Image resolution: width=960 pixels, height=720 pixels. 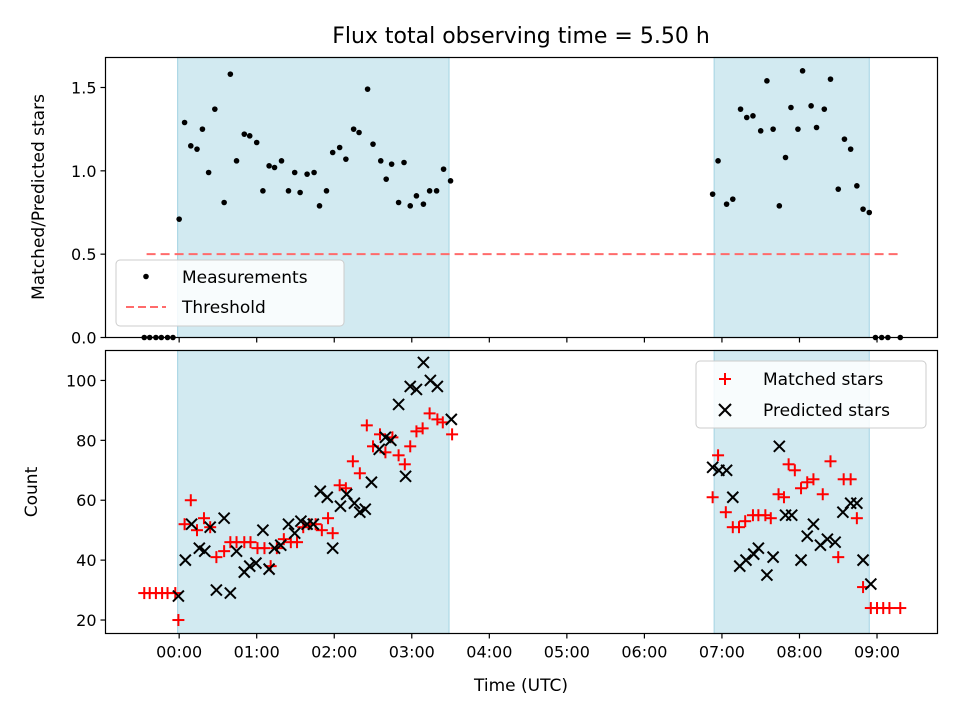 What do you see at coordinates (725, 379) in the screenshot?
I see `legend-matched-marker` at bounding box center [725, 379].